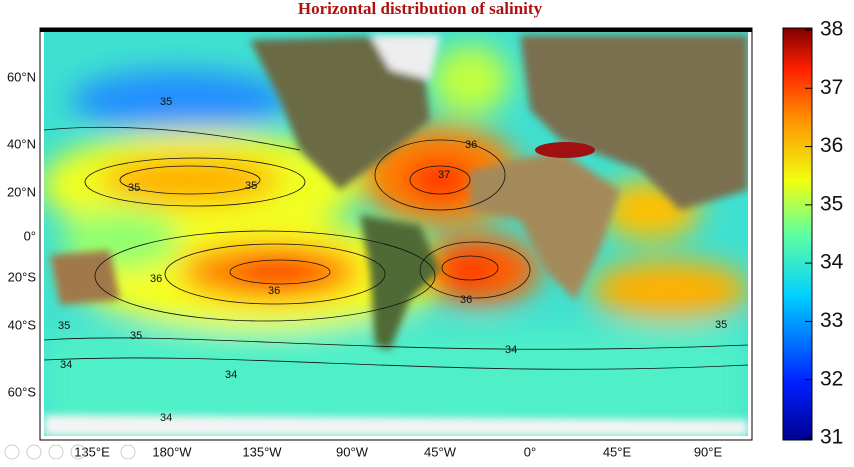 The image size is (854, 467). What do you see at coordinates (617, 451) in the screenshot?
I see `lon-label: 45°E` at bounding box center [617, 451].